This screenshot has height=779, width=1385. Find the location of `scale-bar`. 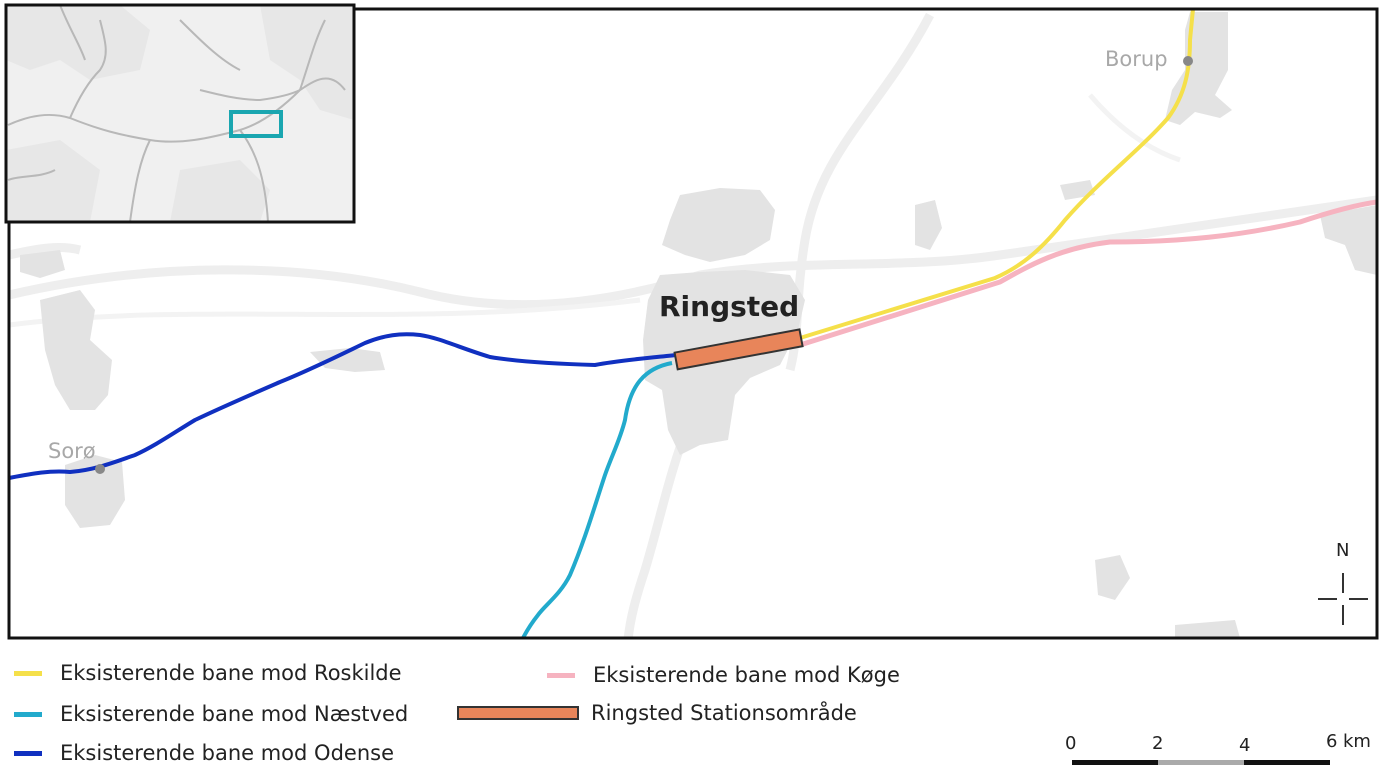

scale-bar is located at coordinates (1201, 762).